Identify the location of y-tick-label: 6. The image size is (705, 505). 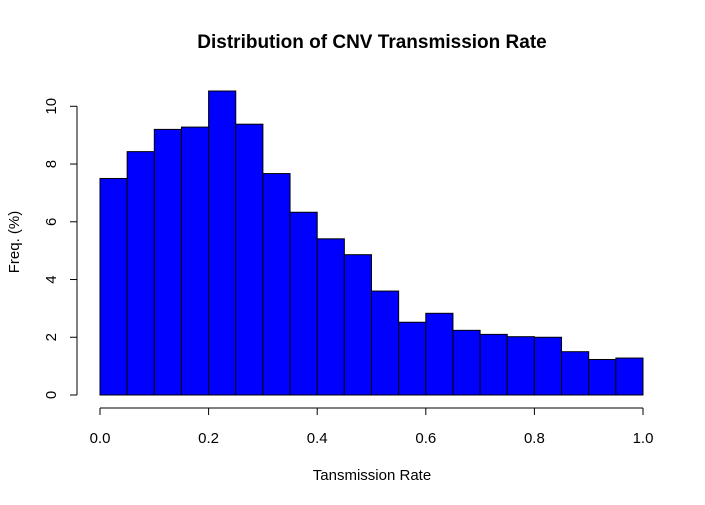
(51, 222).